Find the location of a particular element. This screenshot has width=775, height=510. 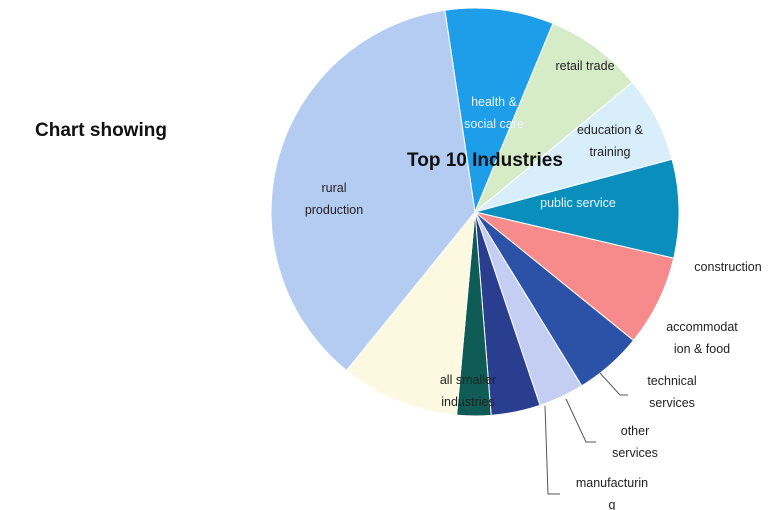

pie-slice-health-social-care is located at coordinates (499, 110).